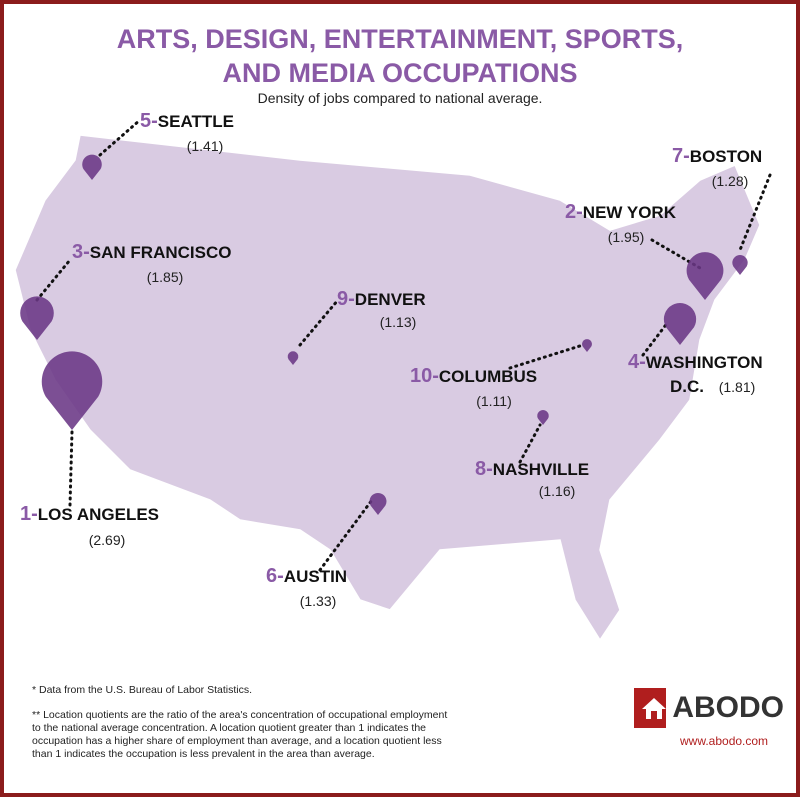 The width and height of the screenshot is (800, 797). What do you see at coordinates (275, 576) in the screenshot?
I see `rank: 6-` at bounding box center [275, 576].